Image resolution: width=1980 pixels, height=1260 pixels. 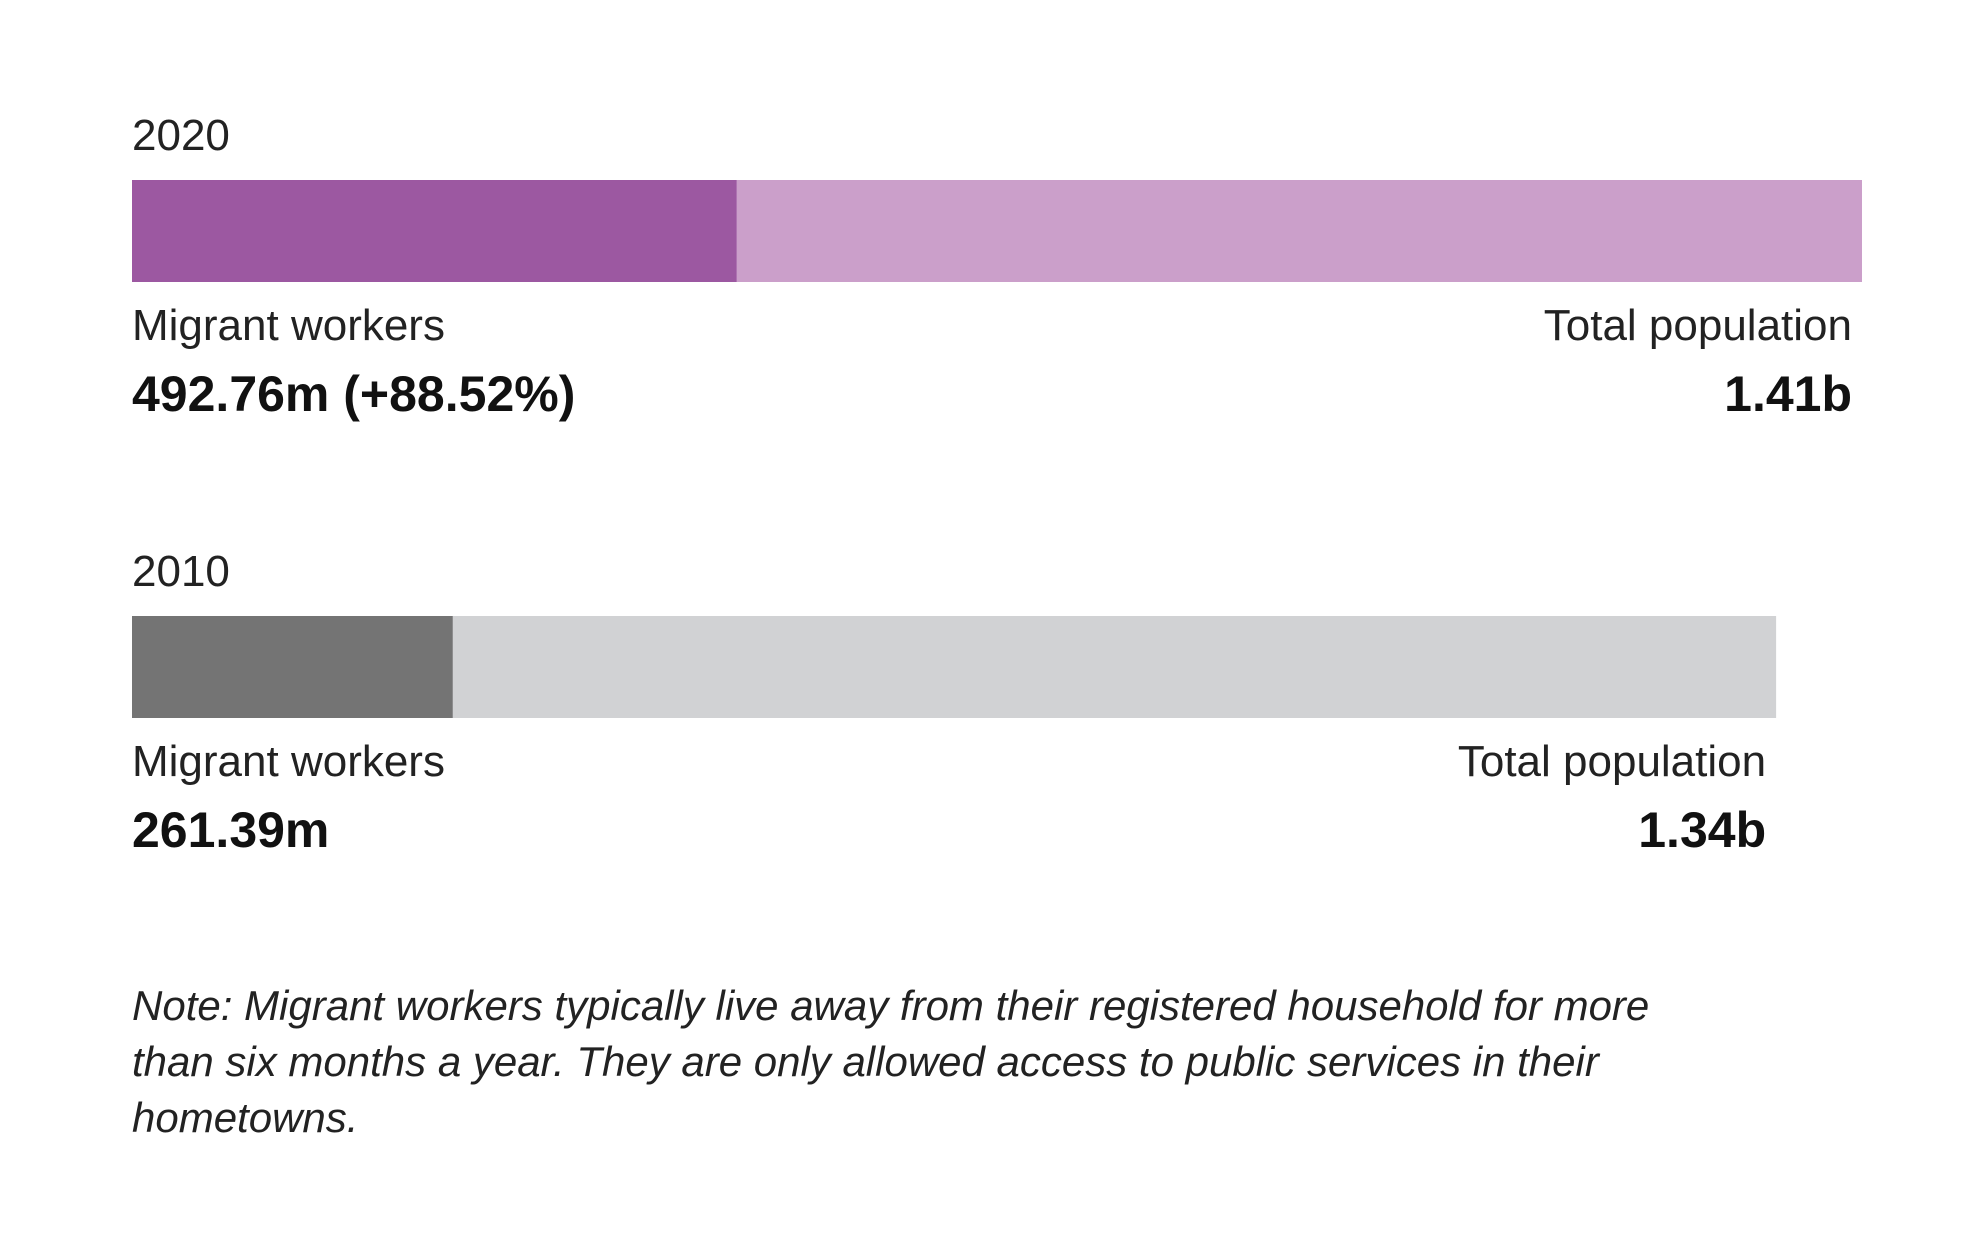 What do you see at coordinates (288, 325) in the screenshot?
I see `migrant-workers-label-2020: Migrant workers` at bounding box center [288, 325].